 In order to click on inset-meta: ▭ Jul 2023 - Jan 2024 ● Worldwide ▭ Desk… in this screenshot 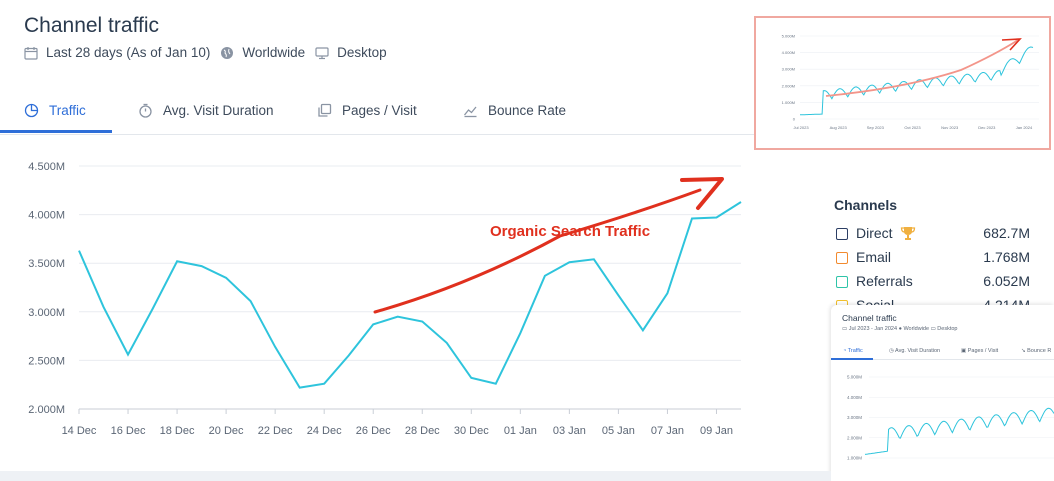, I will do `click(899, 329)`.